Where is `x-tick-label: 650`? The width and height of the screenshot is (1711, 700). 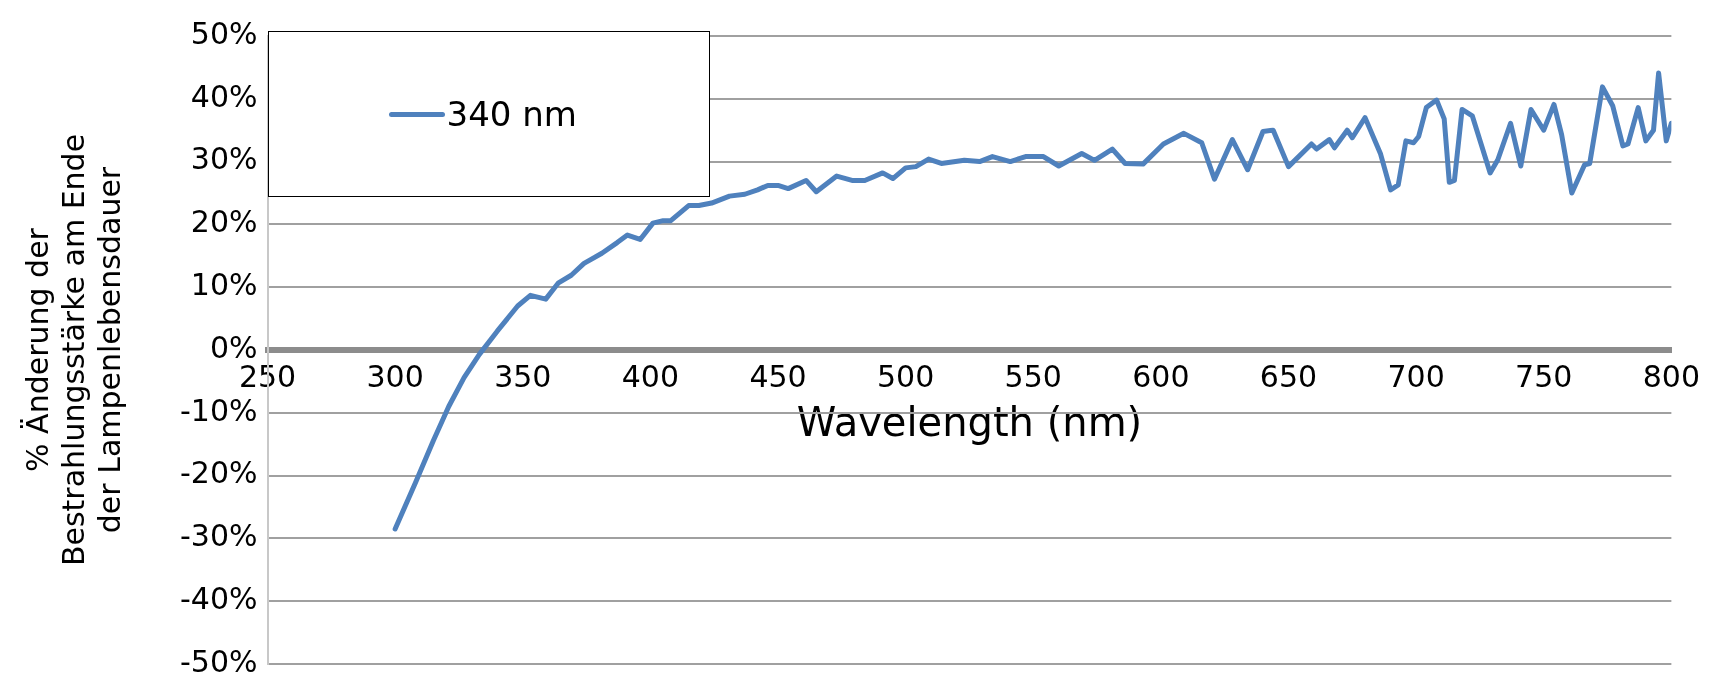 x-tick-label: 650 is located at coordinates (1288, 376).